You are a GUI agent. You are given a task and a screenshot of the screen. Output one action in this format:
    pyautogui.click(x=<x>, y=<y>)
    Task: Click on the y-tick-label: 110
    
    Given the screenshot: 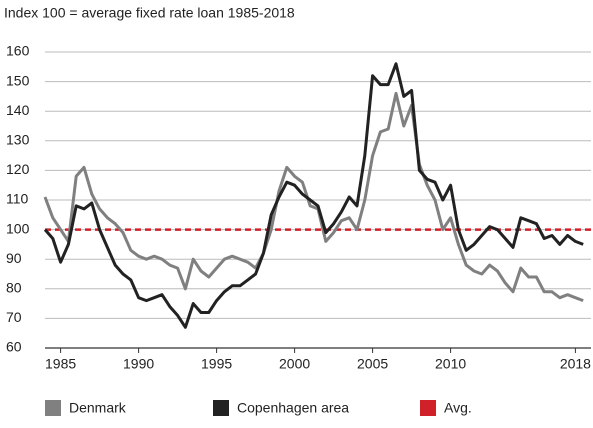 What is the action you would take?
    pyautogui.click(x=17, y=199)
    